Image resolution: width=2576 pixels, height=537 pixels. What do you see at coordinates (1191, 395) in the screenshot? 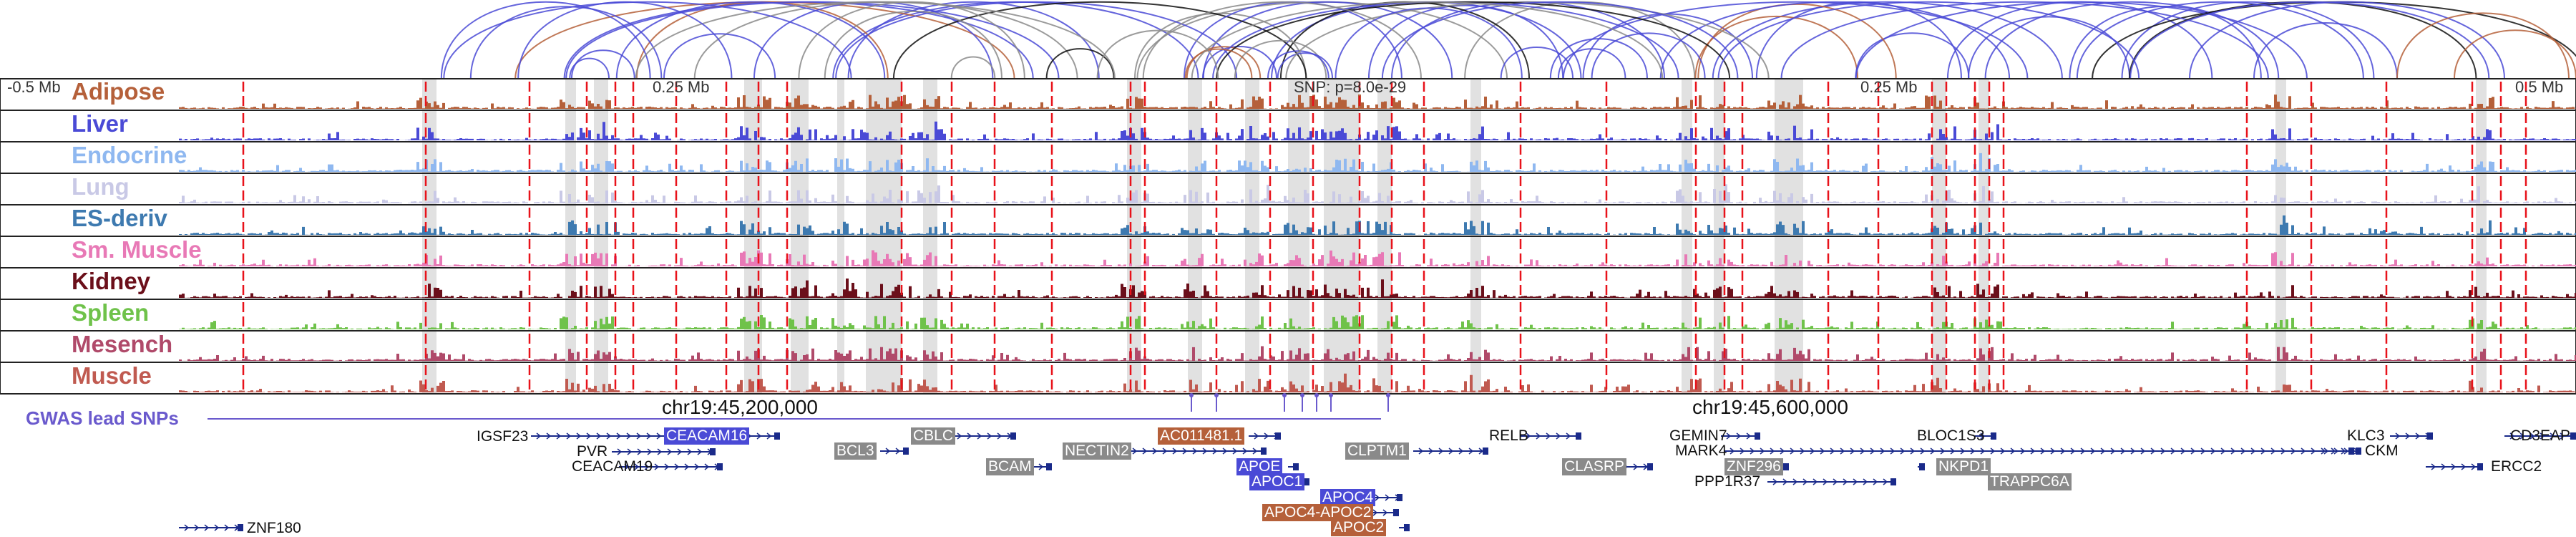
I see `gwas-snp-marker` at bounding box center [1191, 395].